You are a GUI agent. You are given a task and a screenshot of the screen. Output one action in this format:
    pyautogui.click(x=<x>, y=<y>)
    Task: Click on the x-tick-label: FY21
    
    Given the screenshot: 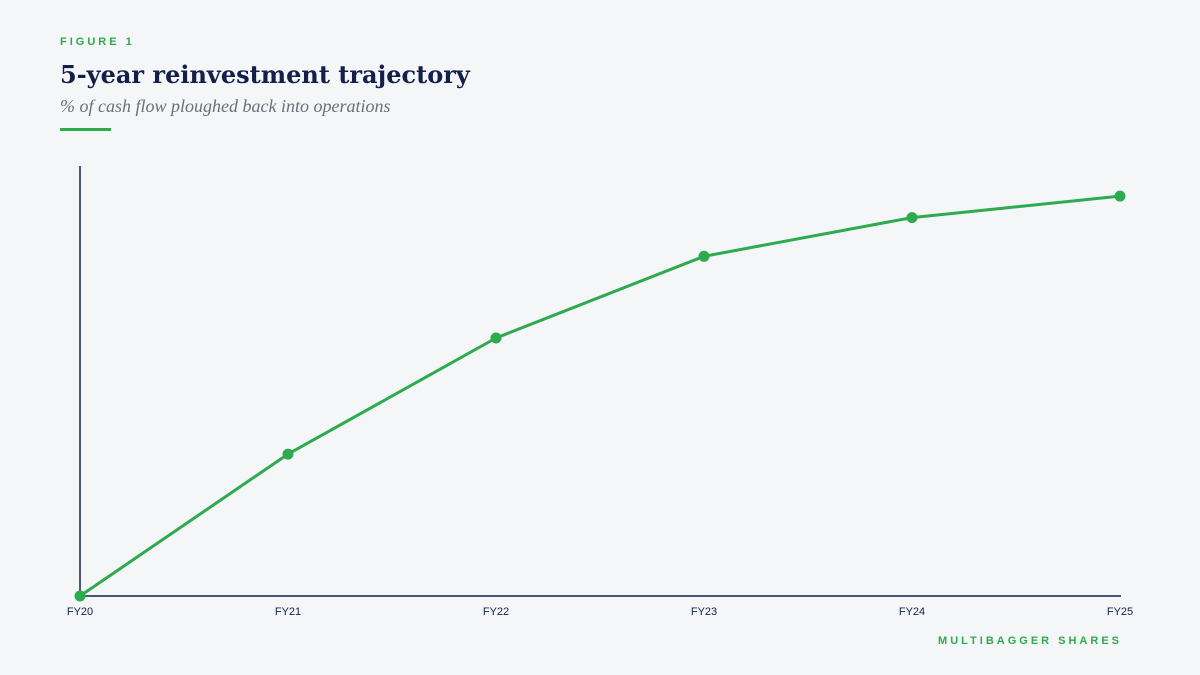 What is the action you would take?
    pyautogui.click(x=288, y=612)
    